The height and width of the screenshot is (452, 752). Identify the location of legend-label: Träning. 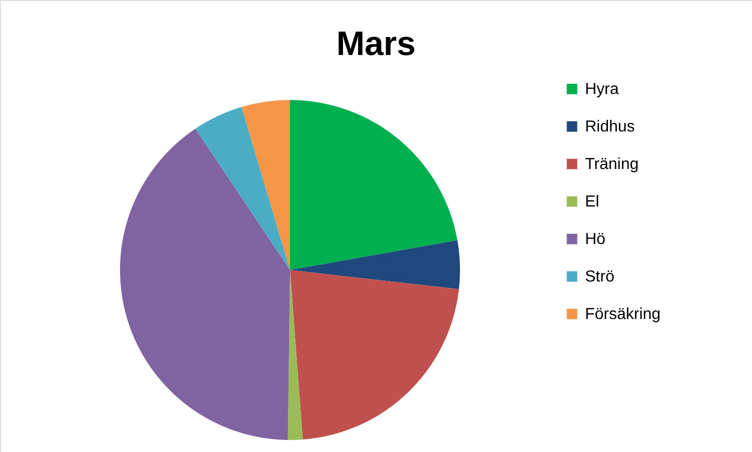
(612, 164).